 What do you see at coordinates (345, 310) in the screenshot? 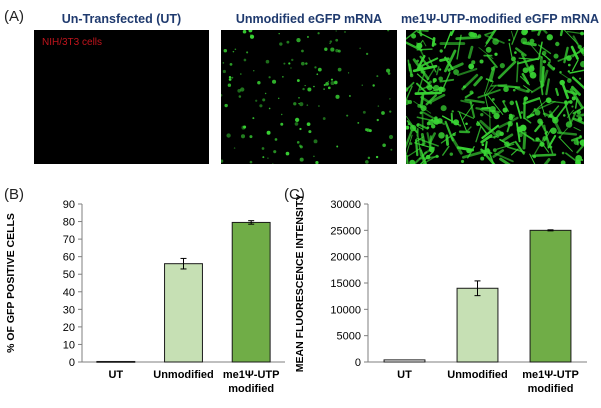
I see `y-tick-label: 10000` at bounding box center [345, 310].